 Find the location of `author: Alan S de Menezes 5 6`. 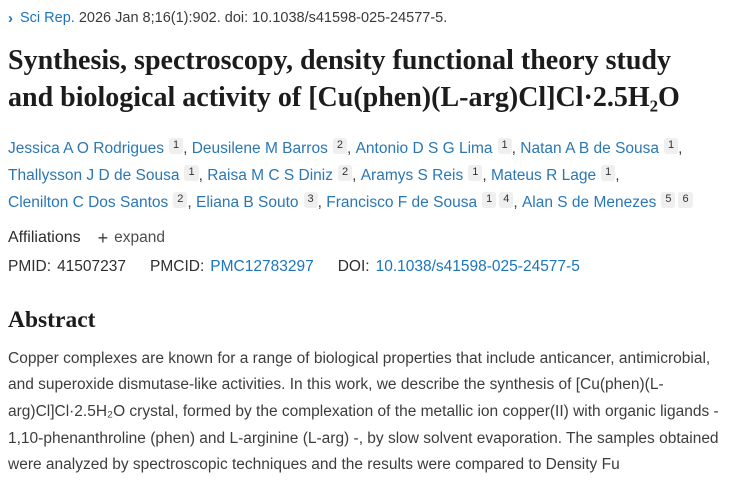

author: Alan S de Menezes 5 6 is located at coordinates (607, 202).